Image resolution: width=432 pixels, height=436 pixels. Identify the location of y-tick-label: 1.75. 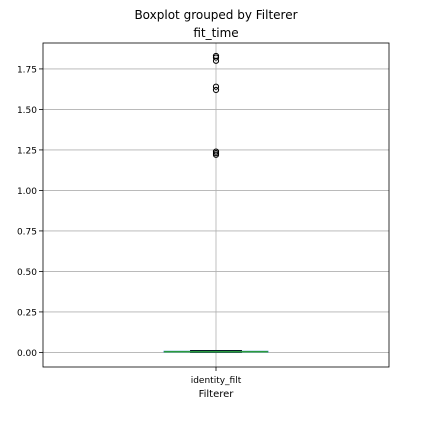
(27, 70).